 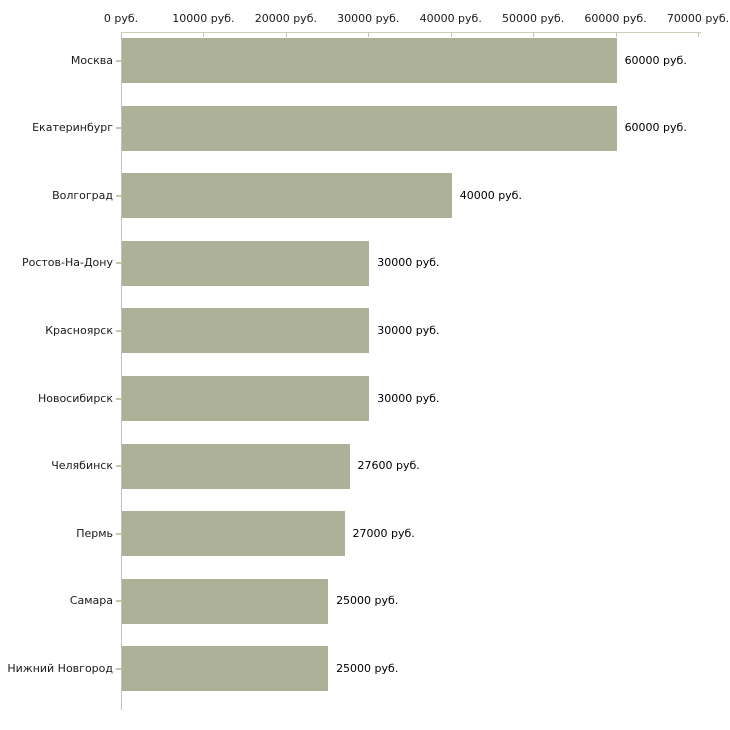 What do you see at coordinates (94, 533) in the screenshot?
I see `category-label: Пермь` at bounding box center [94, 533].